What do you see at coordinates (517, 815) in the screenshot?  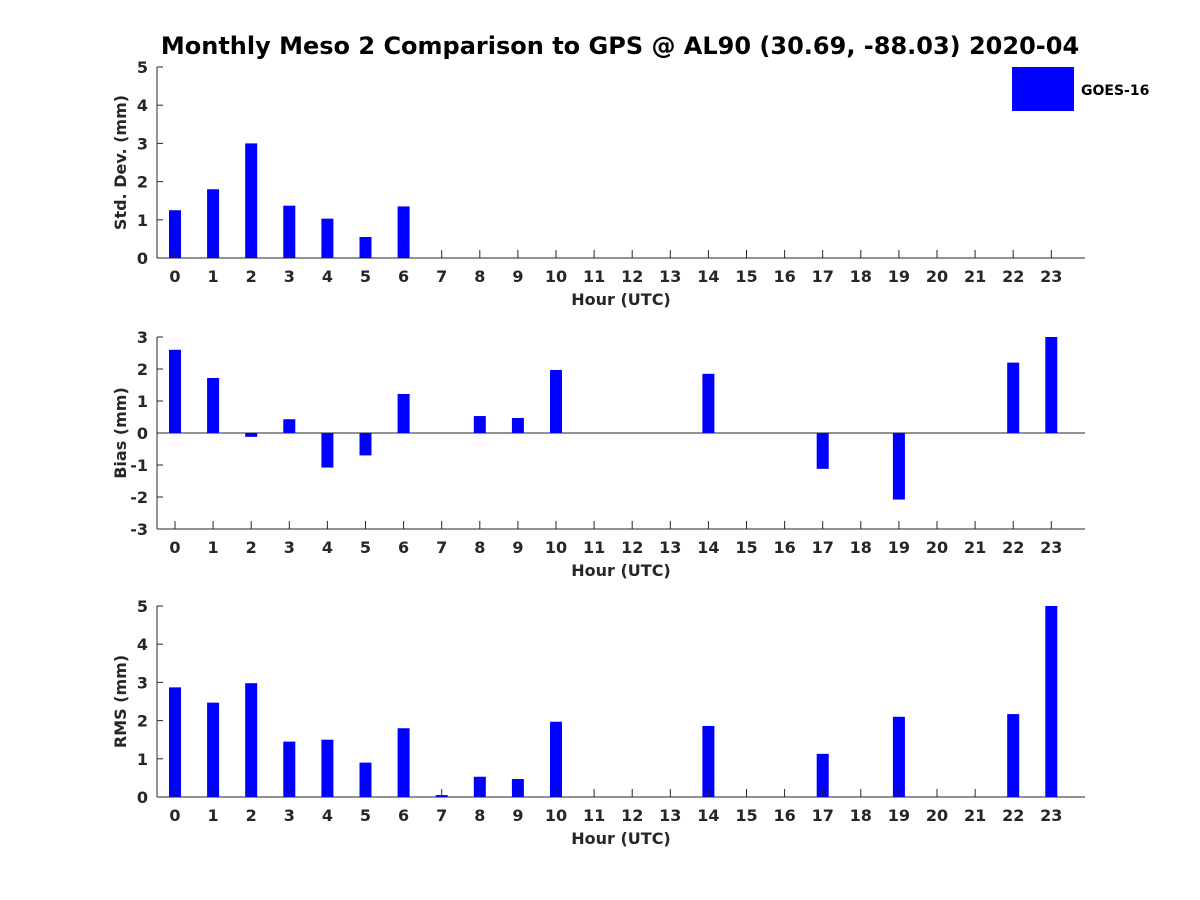 I see `x-tick-label: 9` at bounding box center [517, 815].